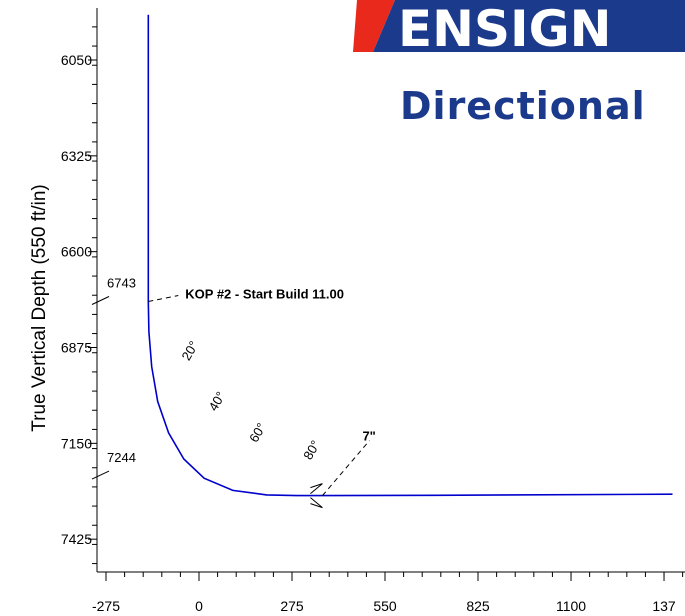 The image size is (685, 616). I want to click on inclination-label: 20°, so click(189, 350).